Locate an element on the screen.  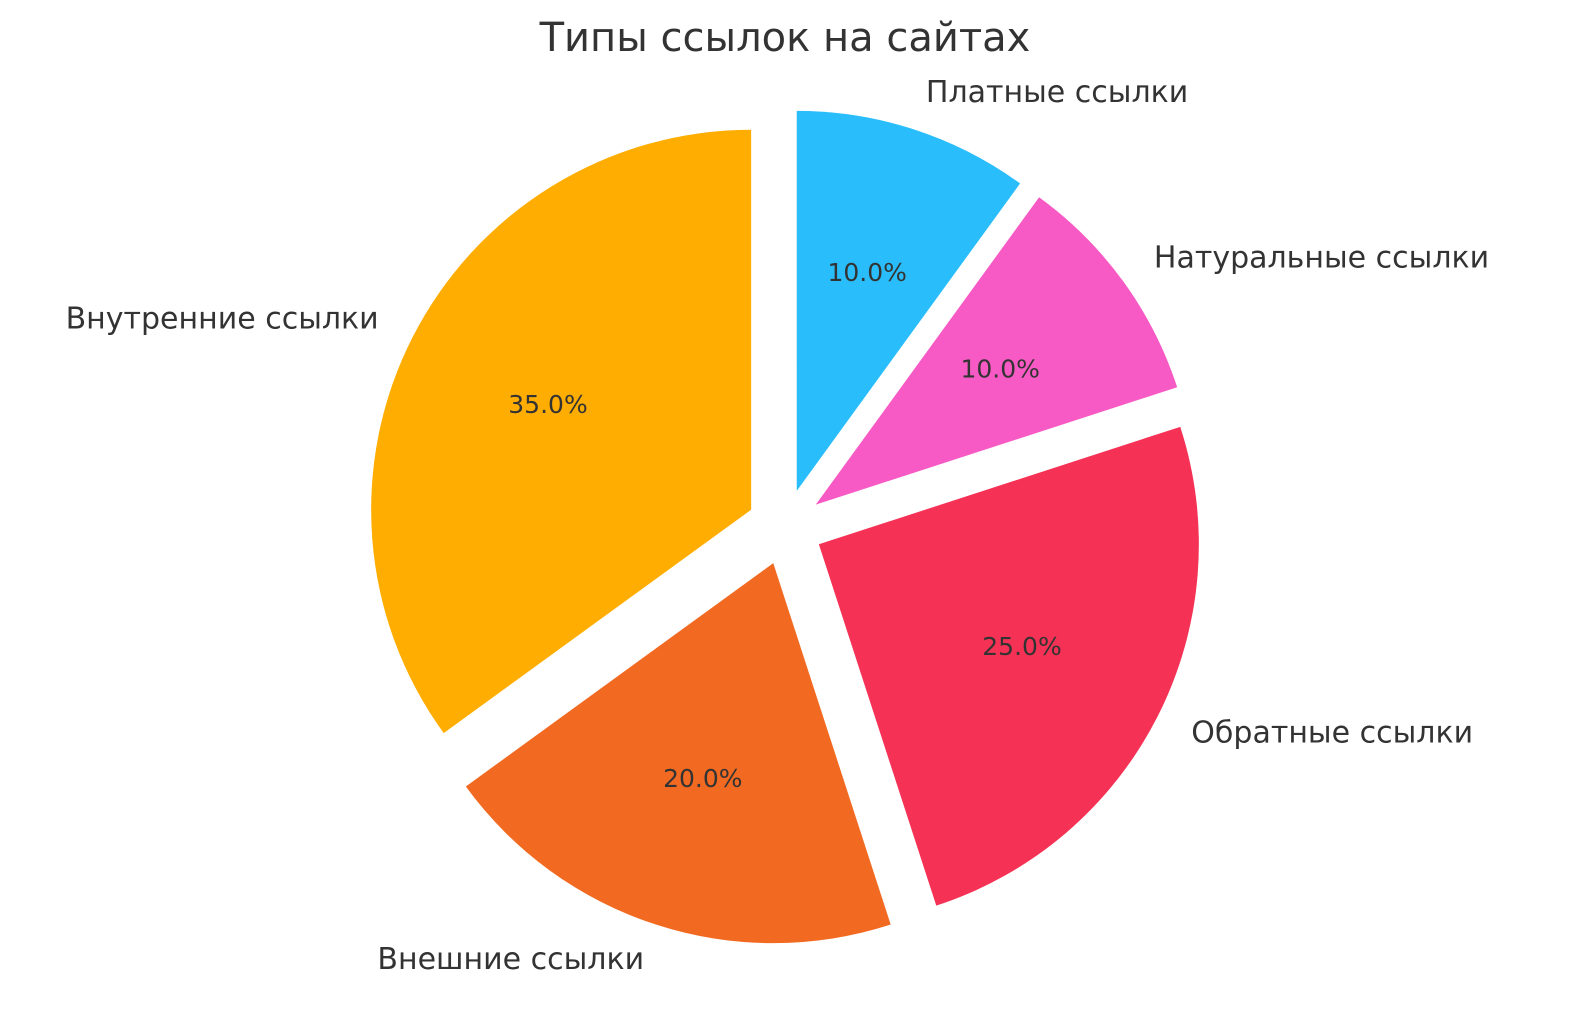
slice-label: Внутренние ссылки is located at coordinates (222, 318).